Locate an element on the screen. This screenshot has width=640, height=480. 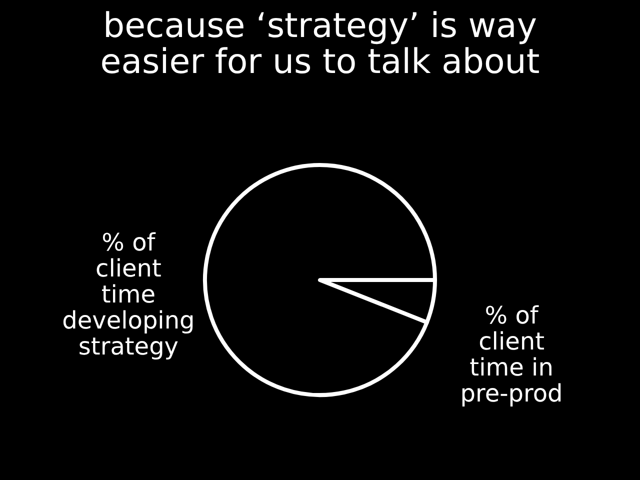
slice-label: % of client time in pre-prod is located at coordinates (511, 355).